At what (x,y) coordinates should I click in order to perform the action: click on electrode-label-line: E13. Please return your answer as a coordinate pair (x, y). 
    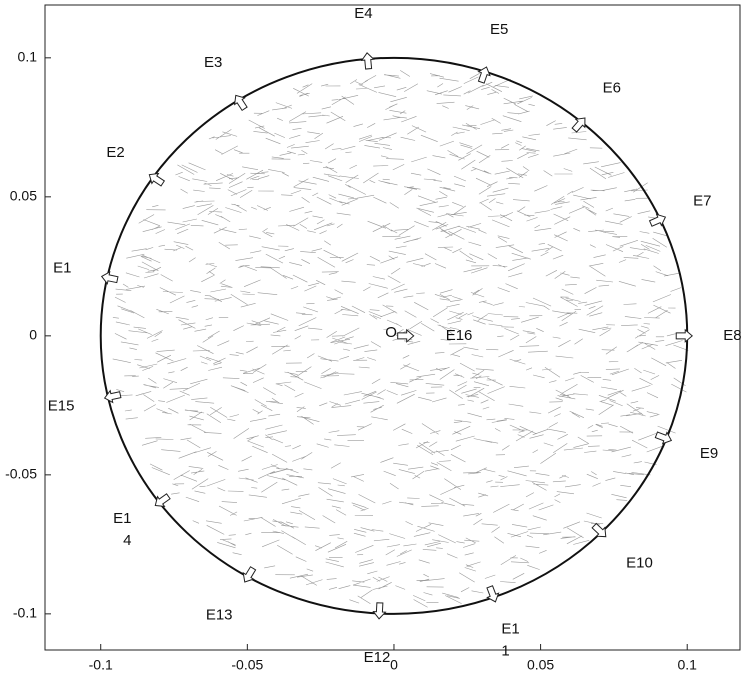
    Looking at the image, I should click on (219, 614).